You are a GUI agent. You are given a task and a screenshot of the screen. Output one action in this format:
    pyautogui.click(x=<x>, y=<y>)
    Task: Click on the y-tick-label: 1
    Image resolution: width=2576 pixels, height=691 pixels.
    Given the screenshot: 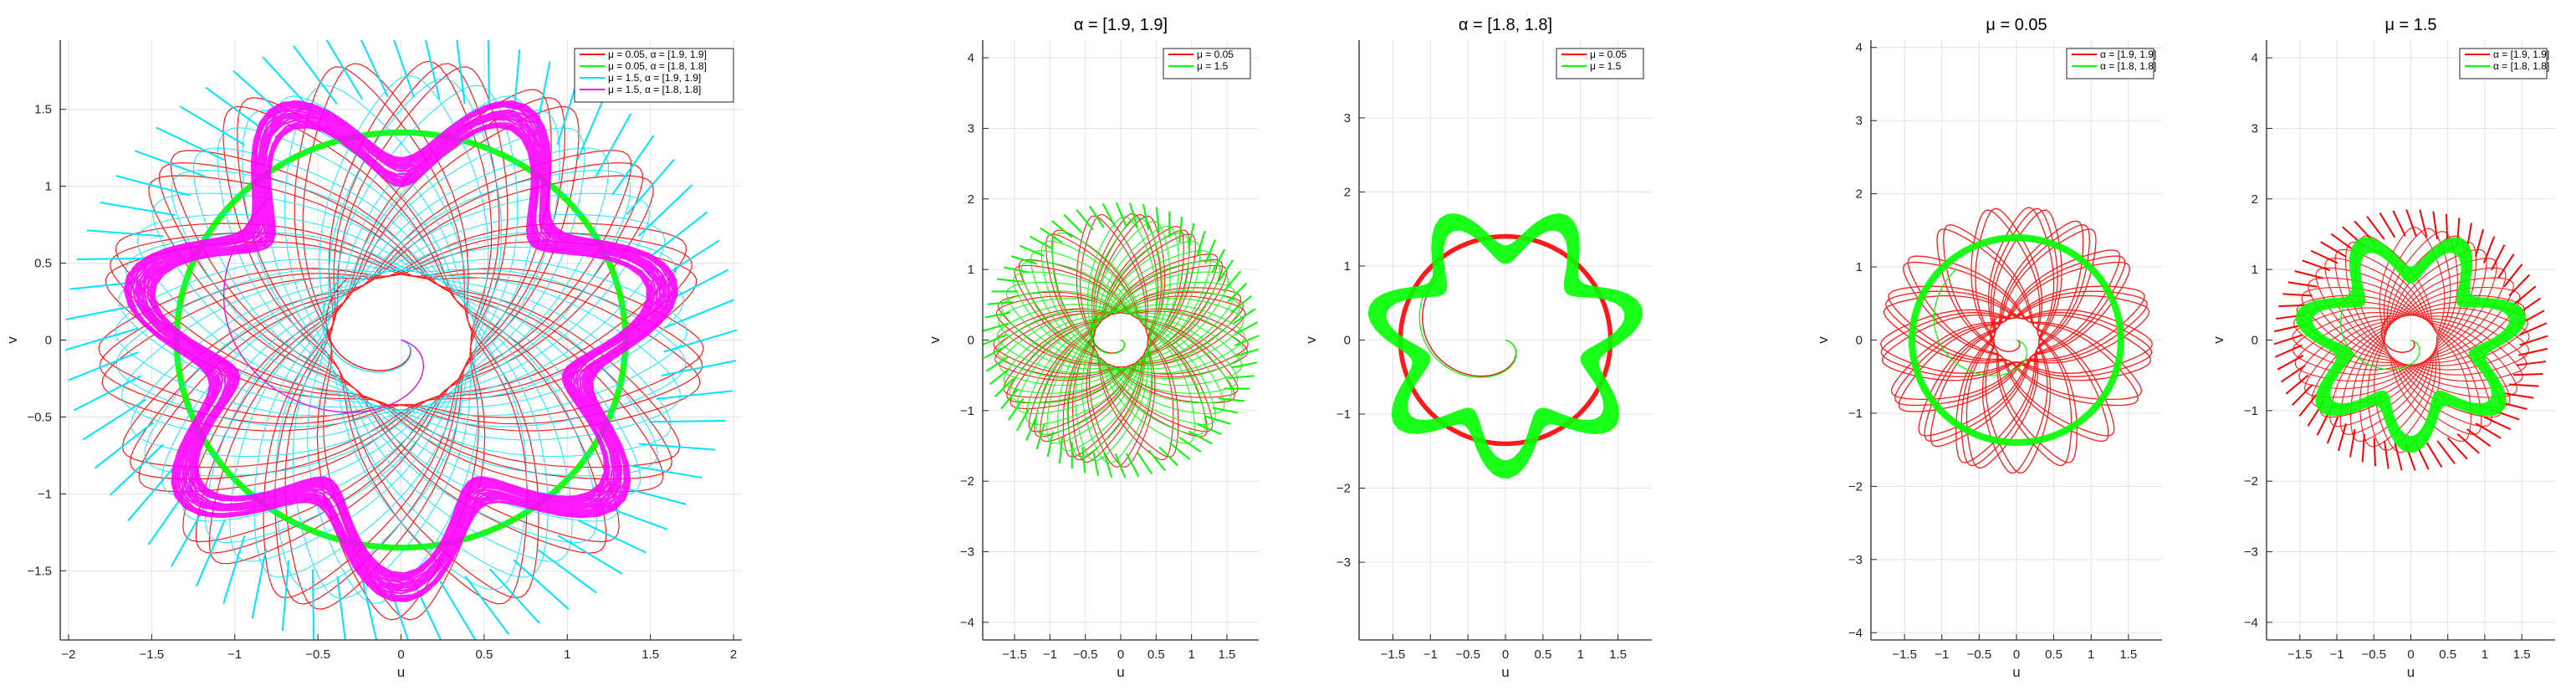 What is the action you would take?
    pyautogui.click(x=1347, y=266)
    